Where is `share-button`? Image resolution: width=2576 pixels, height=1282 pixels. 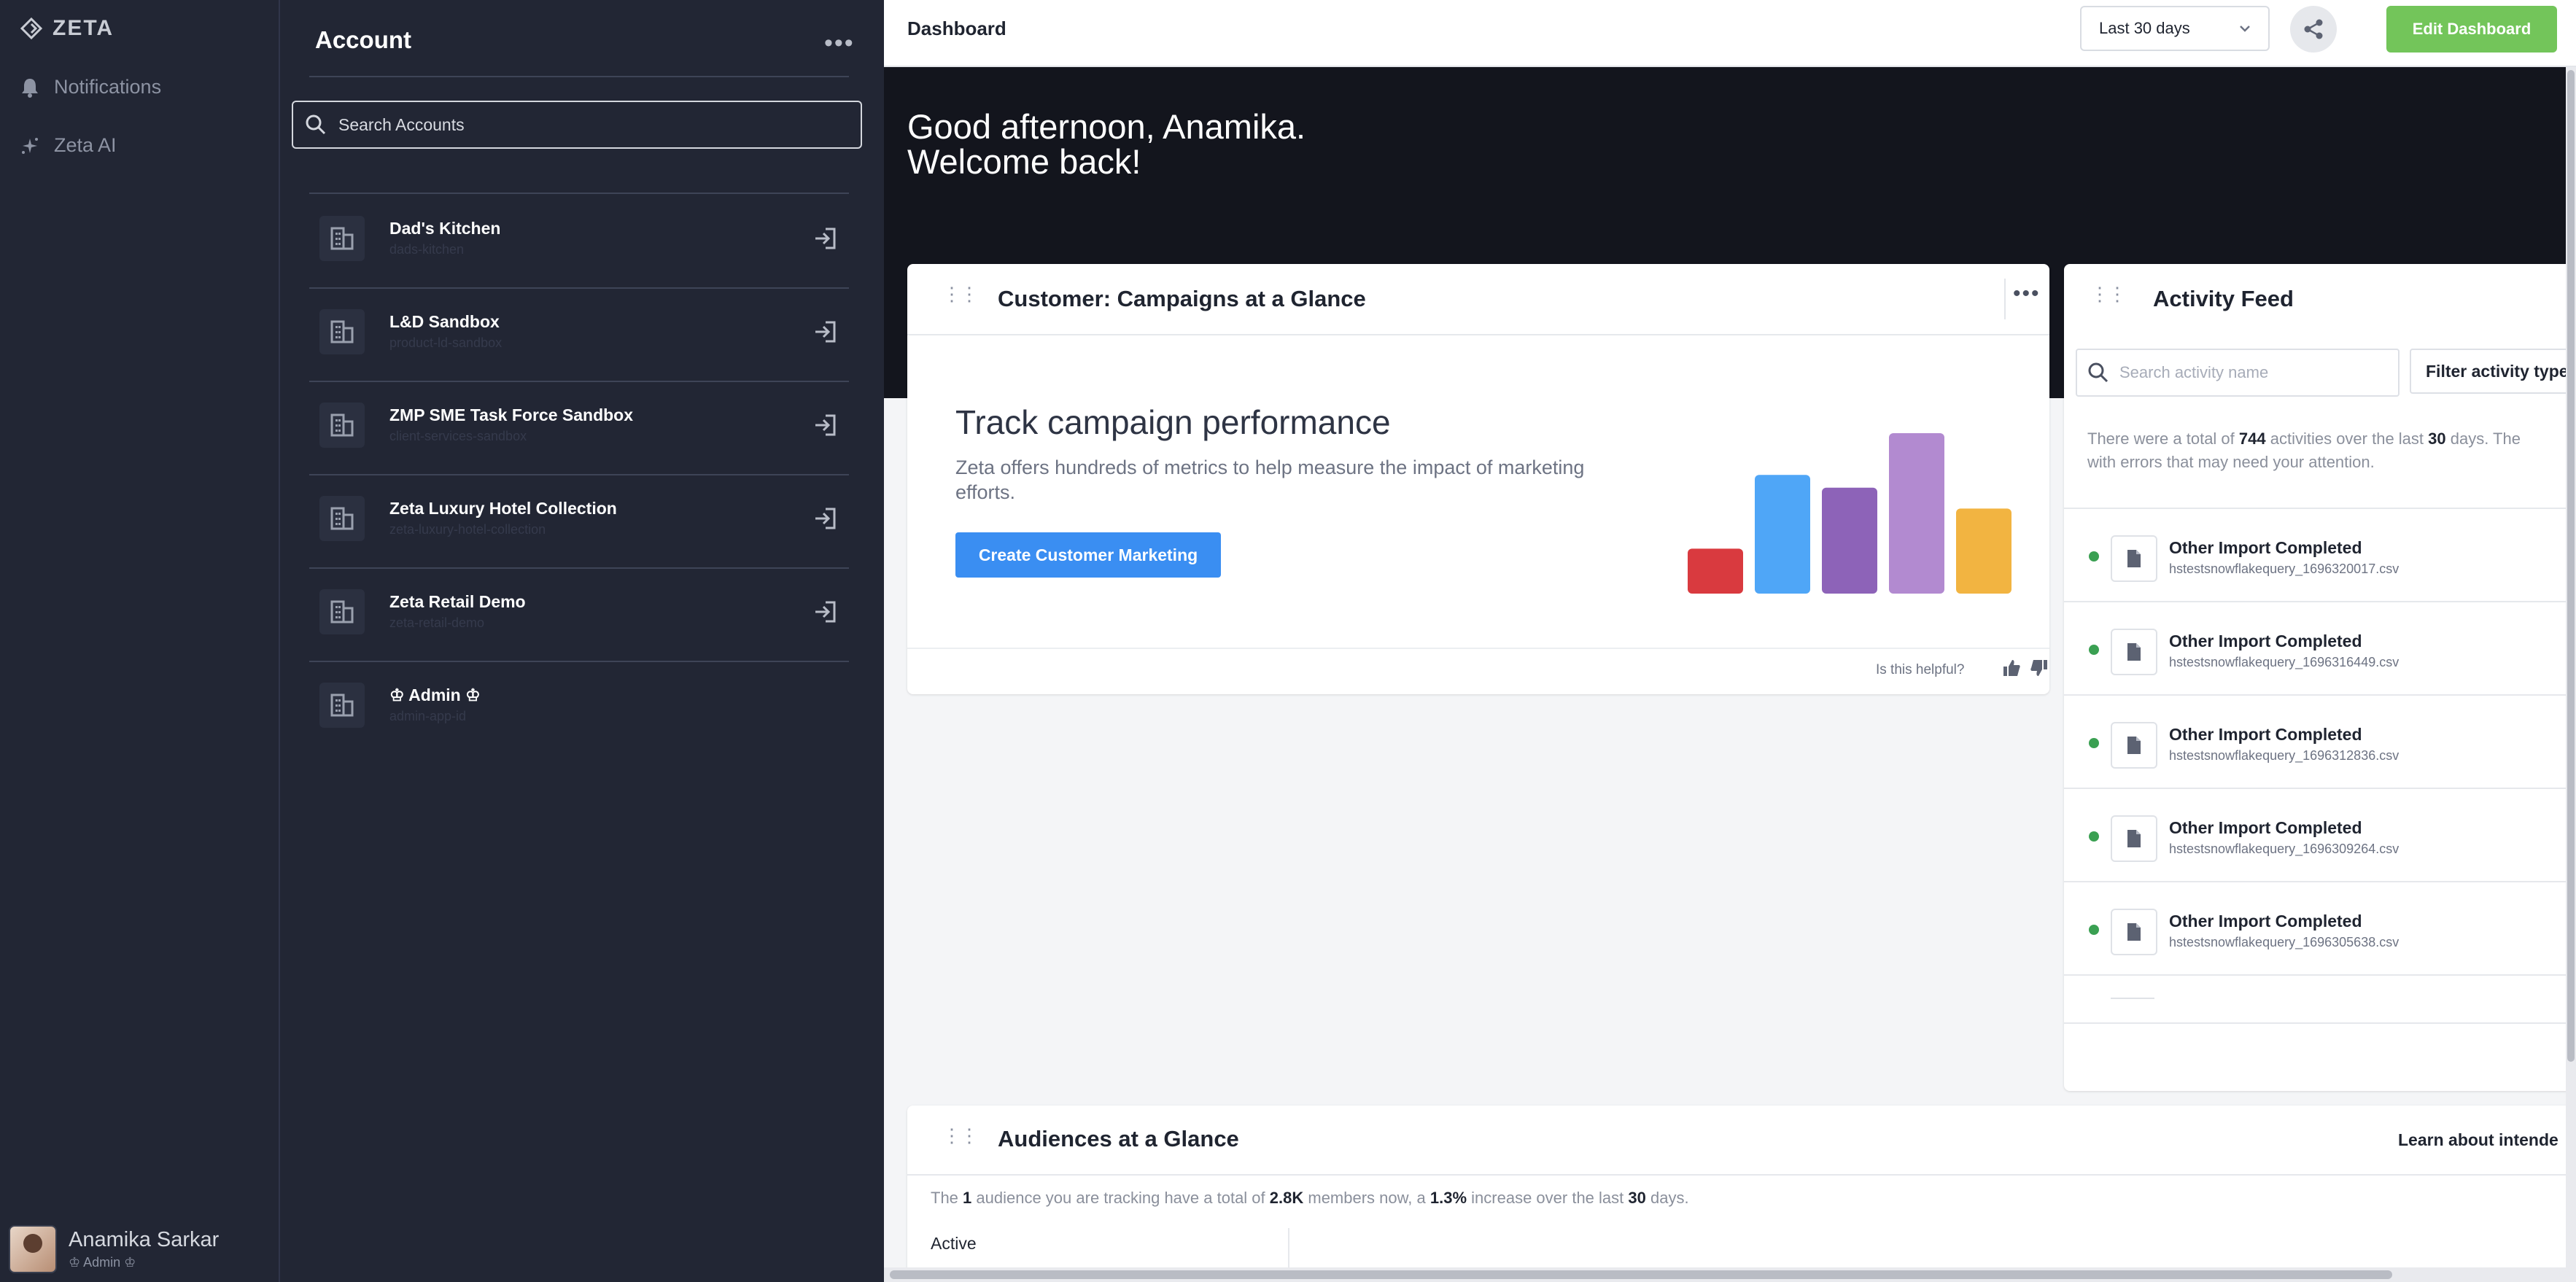 share-button is located at coordinates (2313, 29).